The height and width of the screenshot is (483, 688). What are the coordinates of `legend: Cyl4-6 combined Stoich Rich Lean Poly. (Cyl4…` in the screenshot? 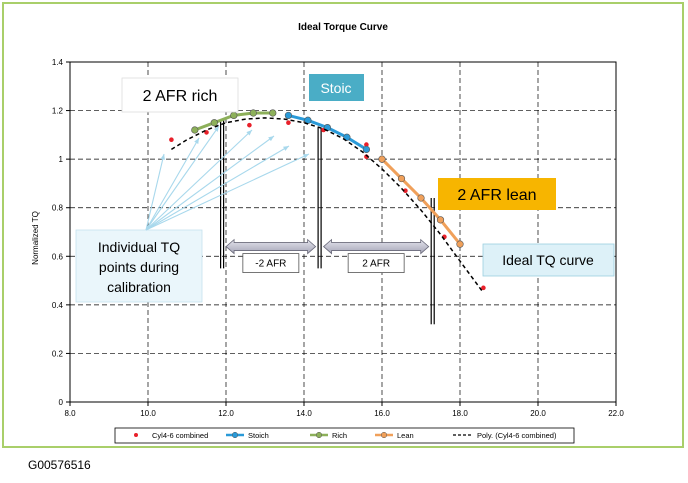 It's located at (344, 435).